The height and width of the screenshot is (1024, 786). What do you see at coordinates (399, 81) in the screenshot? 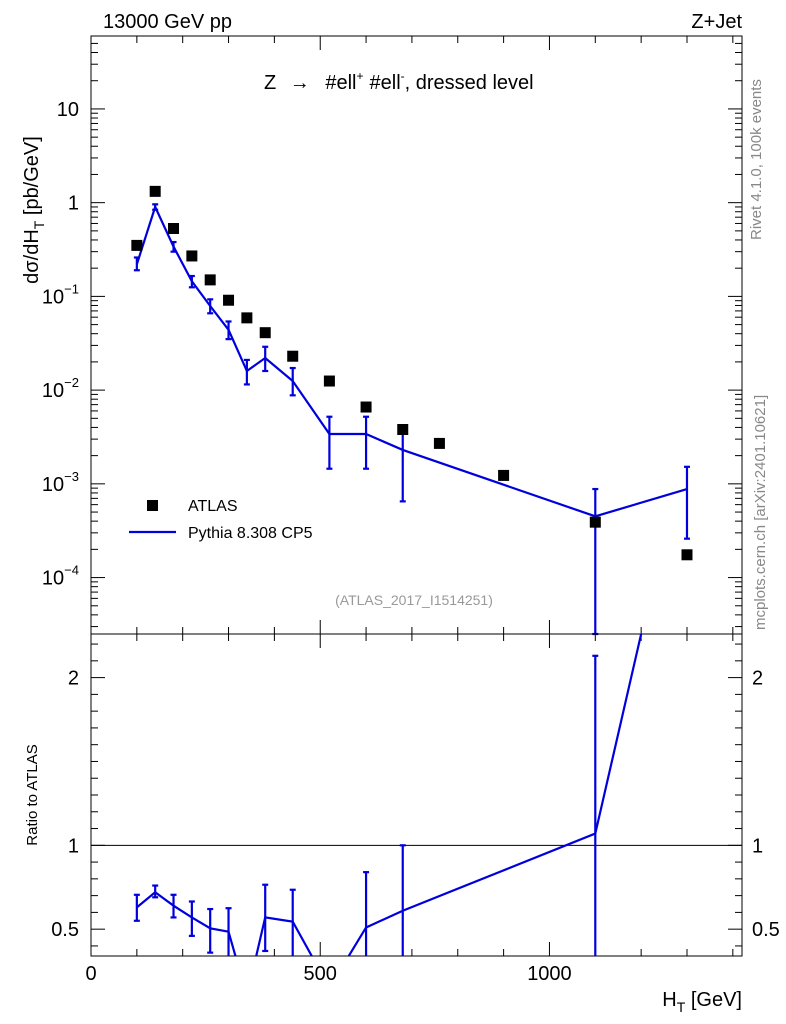
I see `main-title: Z → #ell+ #ell-, dressed level` at bounding box center [399, 81].